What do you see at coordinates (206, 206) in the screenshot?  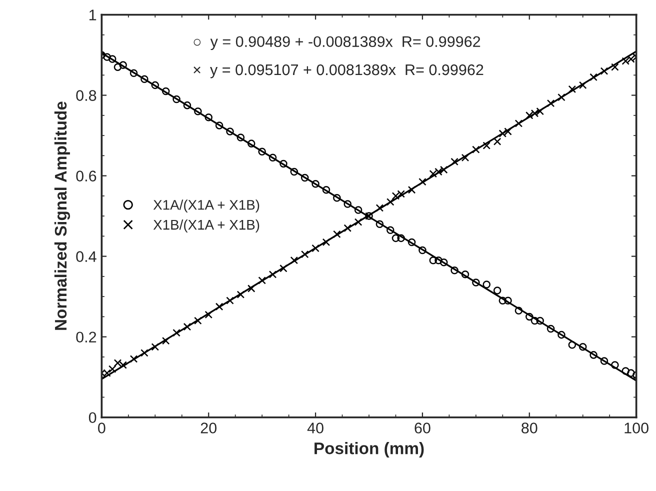 I see `legend-label: X1A/(X1A + X1B)` at bounding box center [206, 206].